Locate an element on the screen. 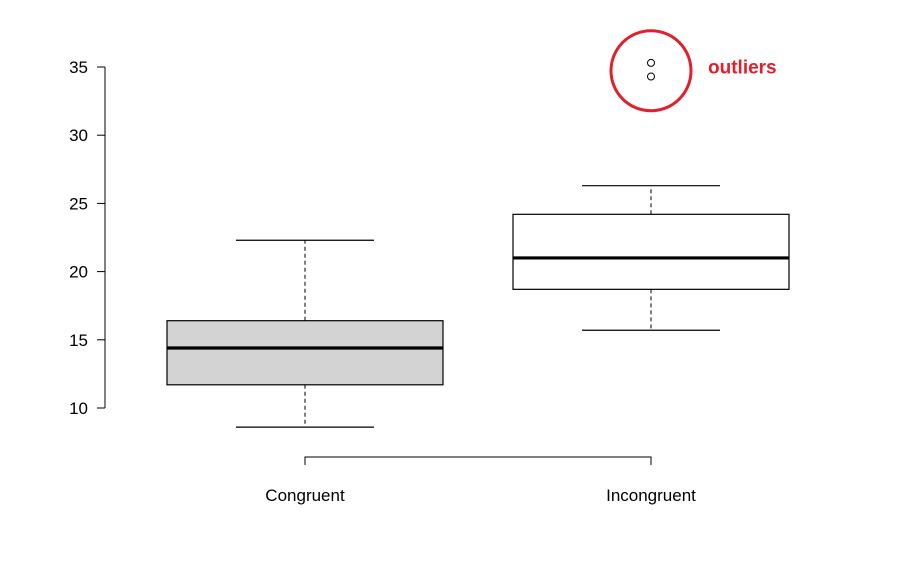  y-tick-label-30: 30 is located at coordinates (78, 135).